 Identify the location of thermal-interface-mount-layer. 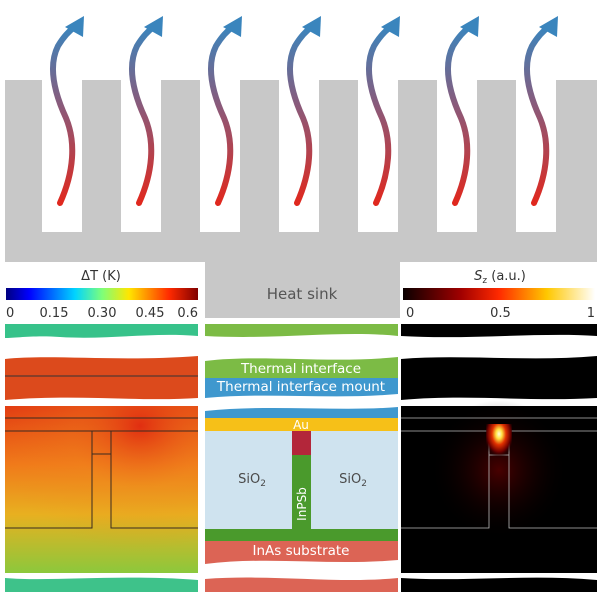
(301, 388).